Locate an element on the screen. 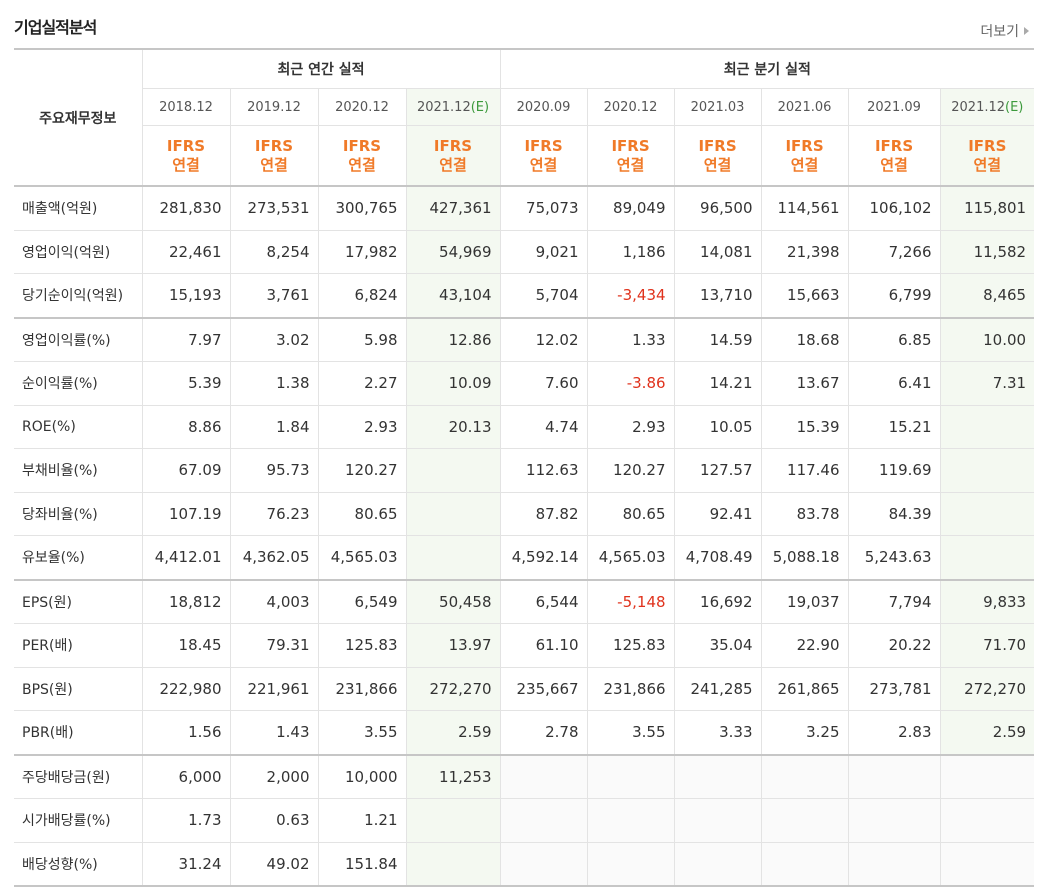 The image size is (1043, 892). value-cell: 92.41 is located at coordinates (717, 513).